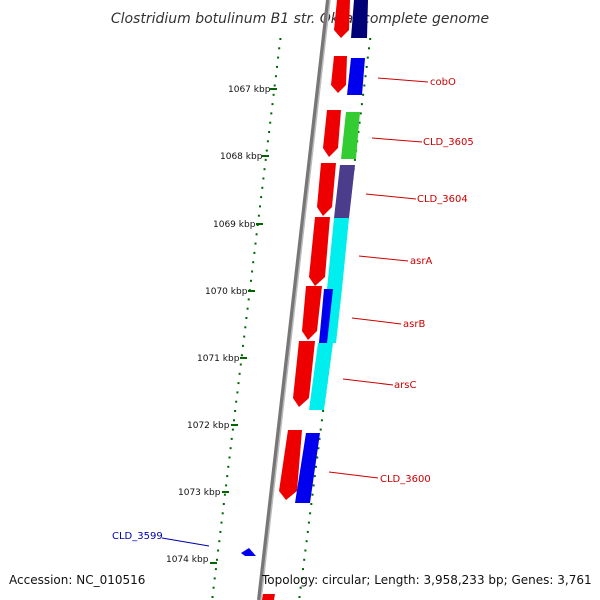  I want to click on genome-backbone-highlight, so click(295, 300).